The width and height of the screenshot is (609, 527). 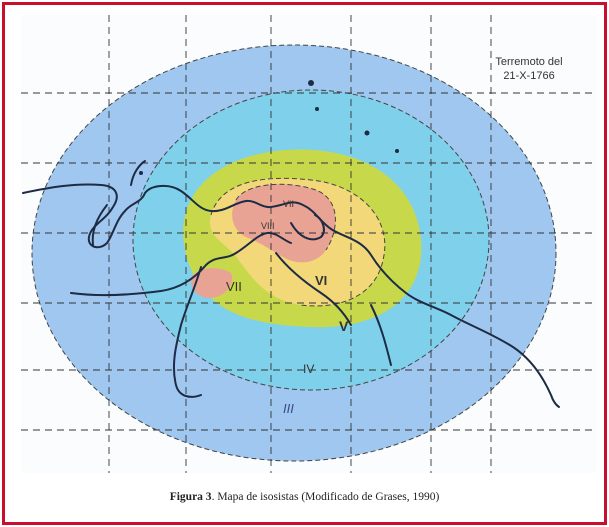 I want to click on zone-label-iii: III, so click(x=288, y=408).